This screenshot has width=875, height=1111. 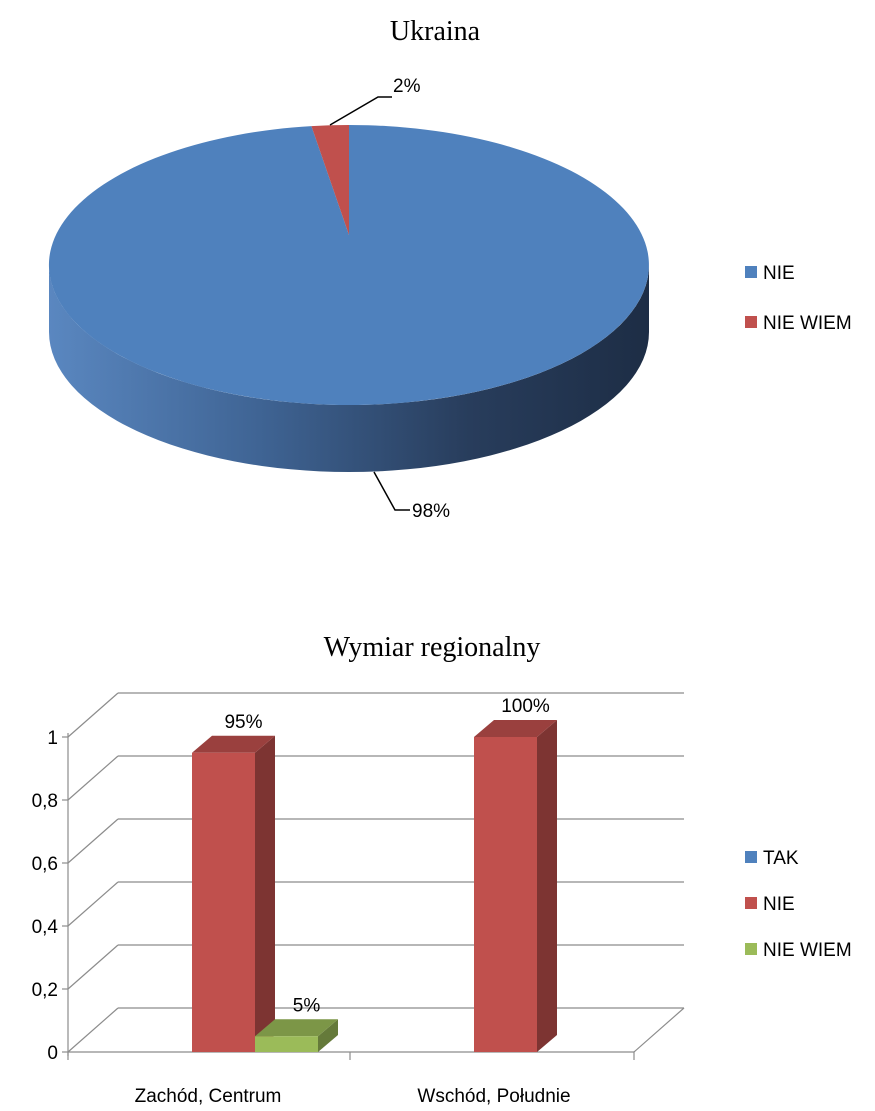 I want to click on pie-data-label-nie: 98%, so click(x=431, y=511).